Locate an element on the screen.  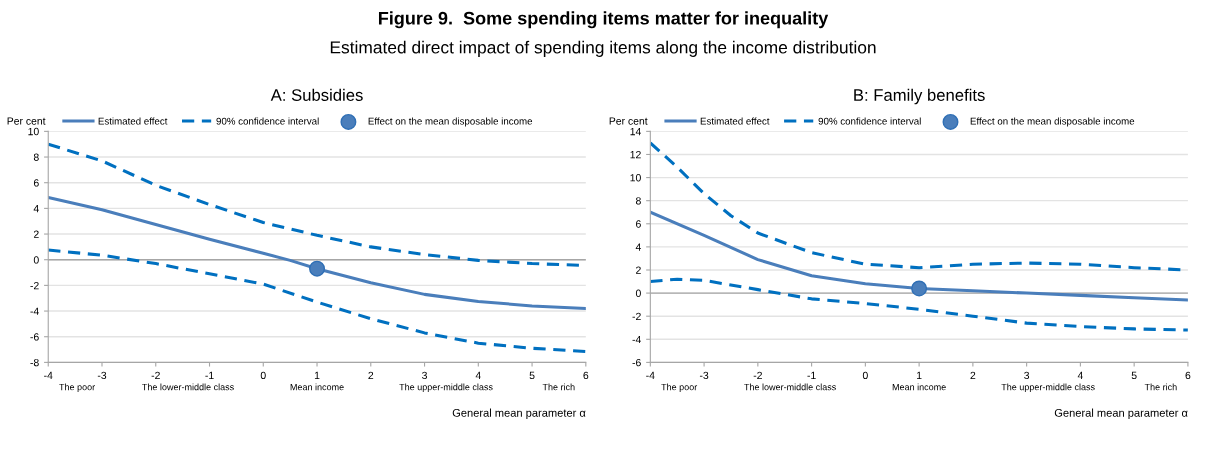
caption: Figure 9. Some spending items matter for inequality is located at coordinates (603, 20).